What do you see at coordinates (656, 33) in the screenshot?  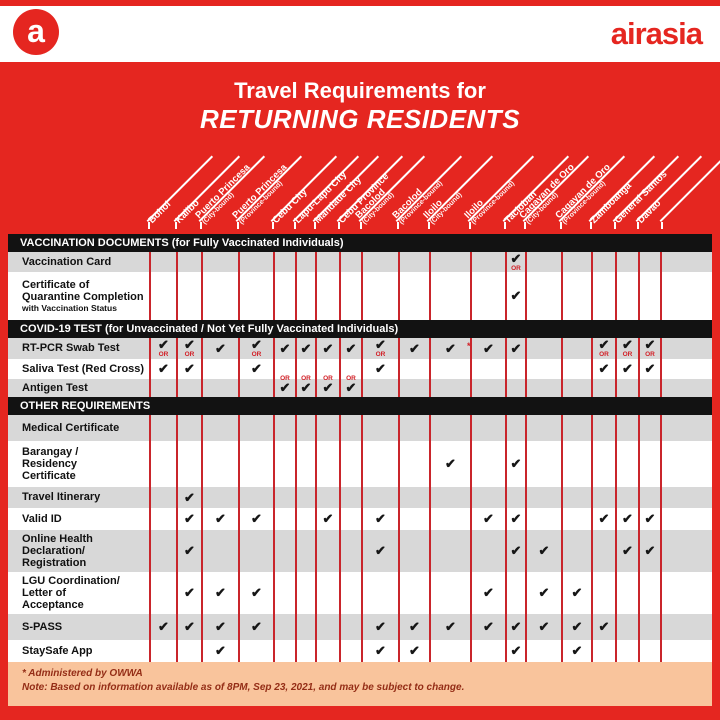 I see `airasia-wordmark: airasia` at bounding box center [656, 33].